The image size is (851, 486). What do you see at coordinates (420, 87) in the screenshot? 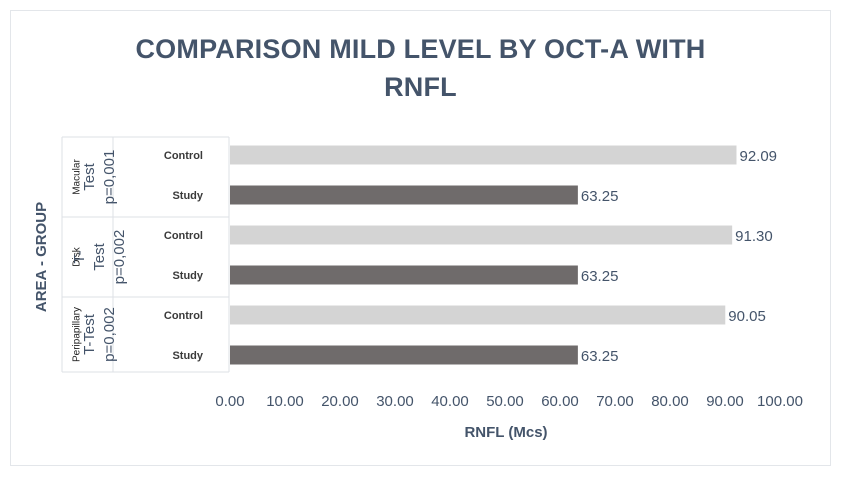
I see `chart-title-line-2: RNFL` at bounding box center [420, 87].